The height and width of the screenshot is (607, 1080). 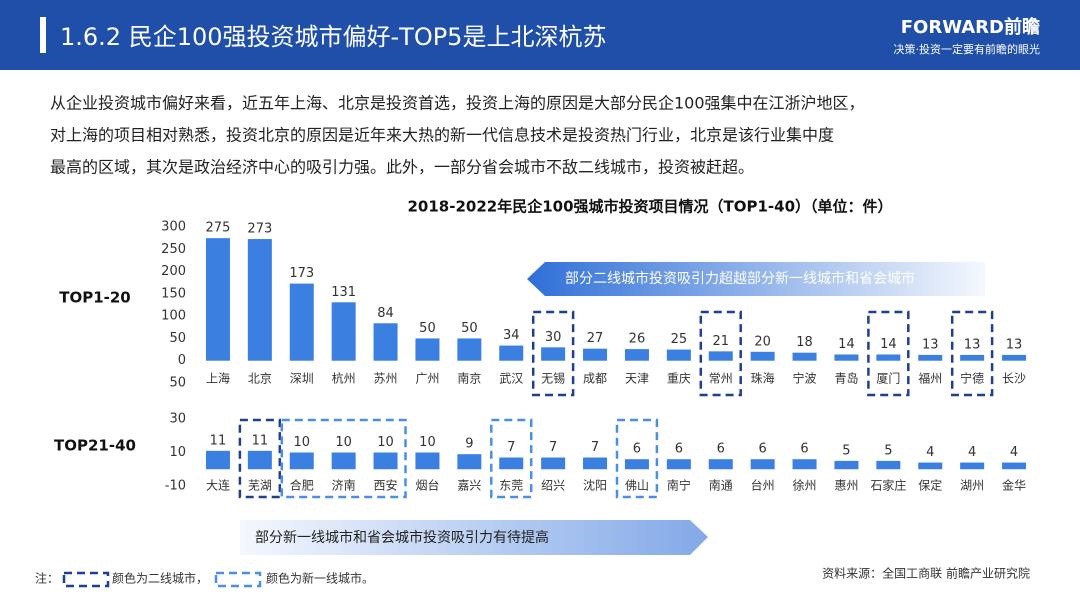 What do you see at coordinates (173, 293) in the screenshot?
I see `y-tick-label: 150` at bounding box center [173, 293].